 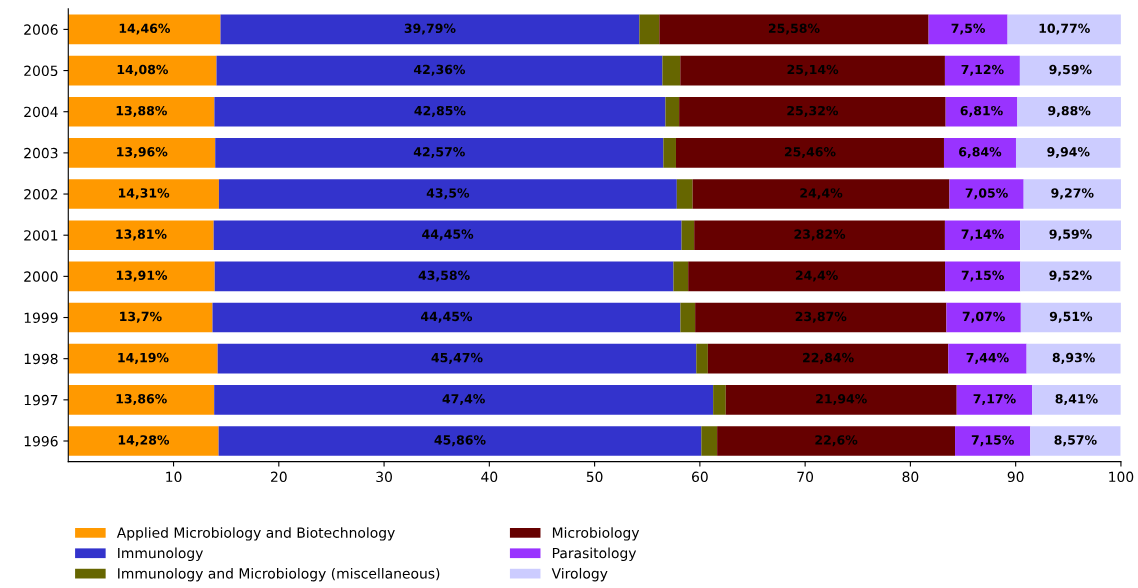 I want to click on data-label: 21,94%, so click(x=841, y=400).